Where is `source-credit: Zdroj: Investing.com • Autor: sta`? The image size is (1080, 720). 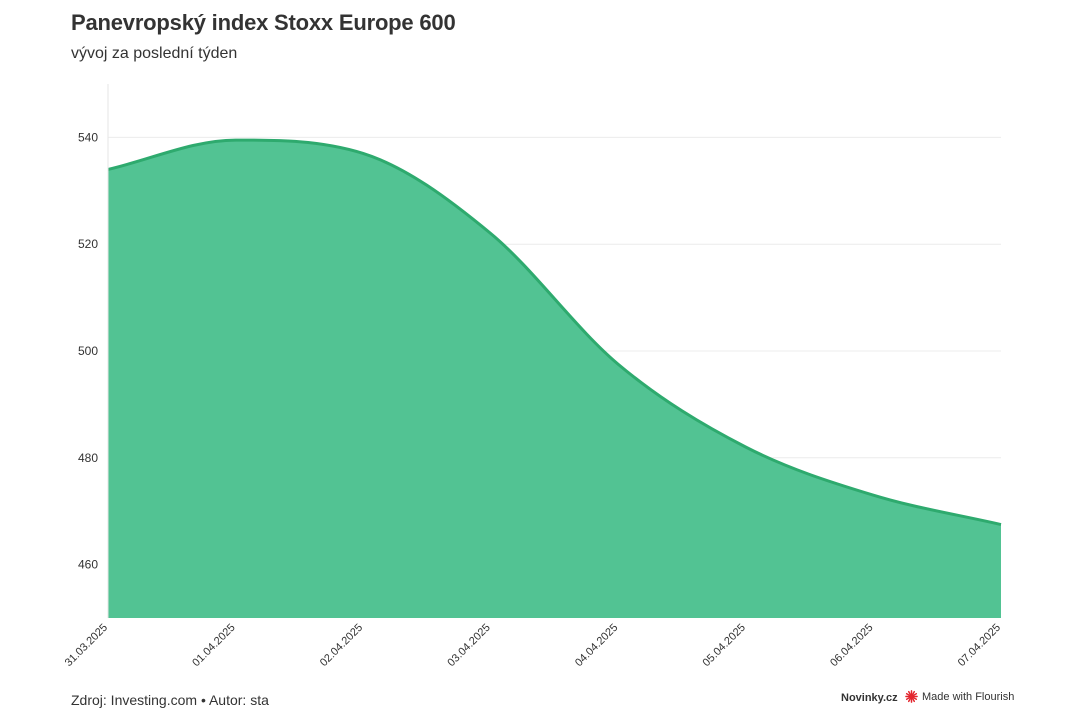 source-credit: Zdroj: Investing.com • Autor: sta is located at coordinates (170, 700).